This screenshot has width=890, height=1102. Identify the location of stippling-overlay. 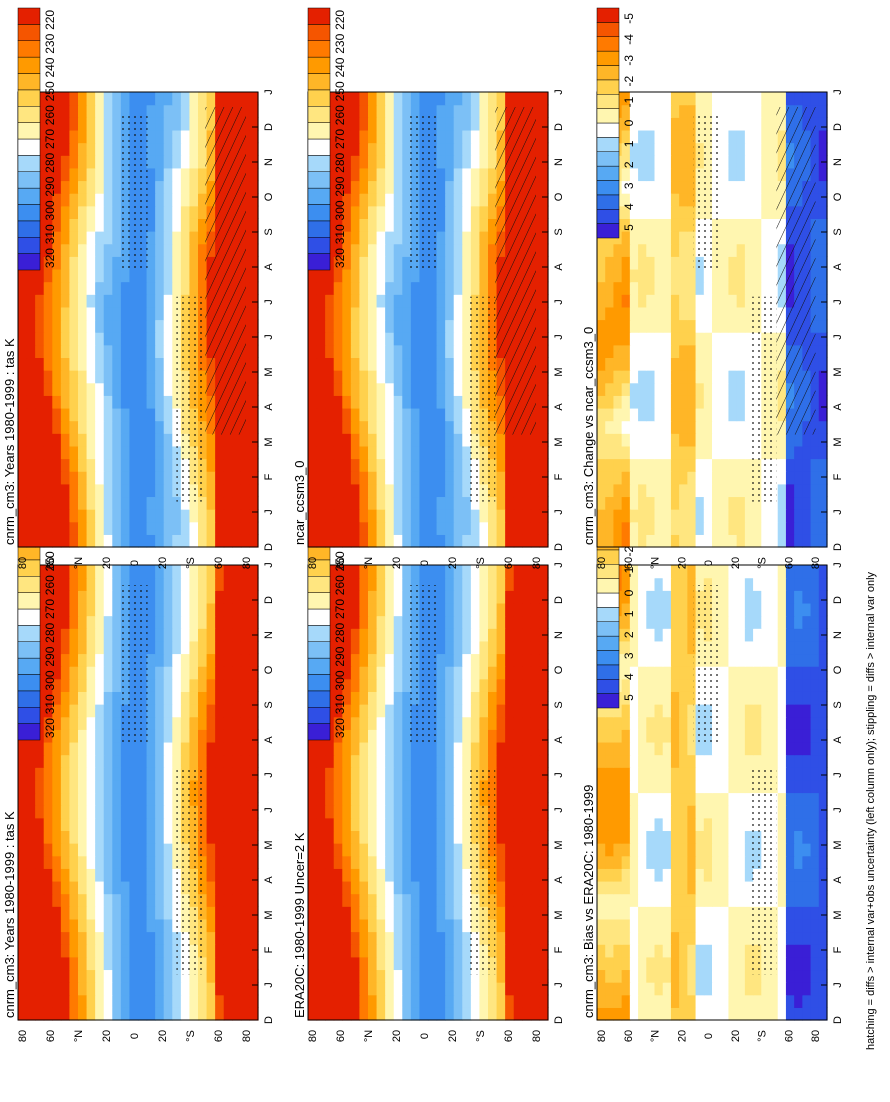
(481, 872).